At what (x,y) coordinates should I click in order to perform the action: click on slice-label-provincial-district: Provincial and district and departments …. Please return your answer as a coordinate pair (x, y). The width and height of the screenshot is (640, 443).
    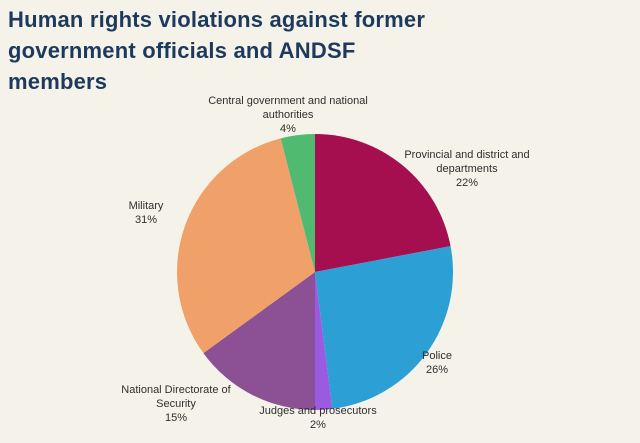
    Looking at the image, I should click on (467, 169).